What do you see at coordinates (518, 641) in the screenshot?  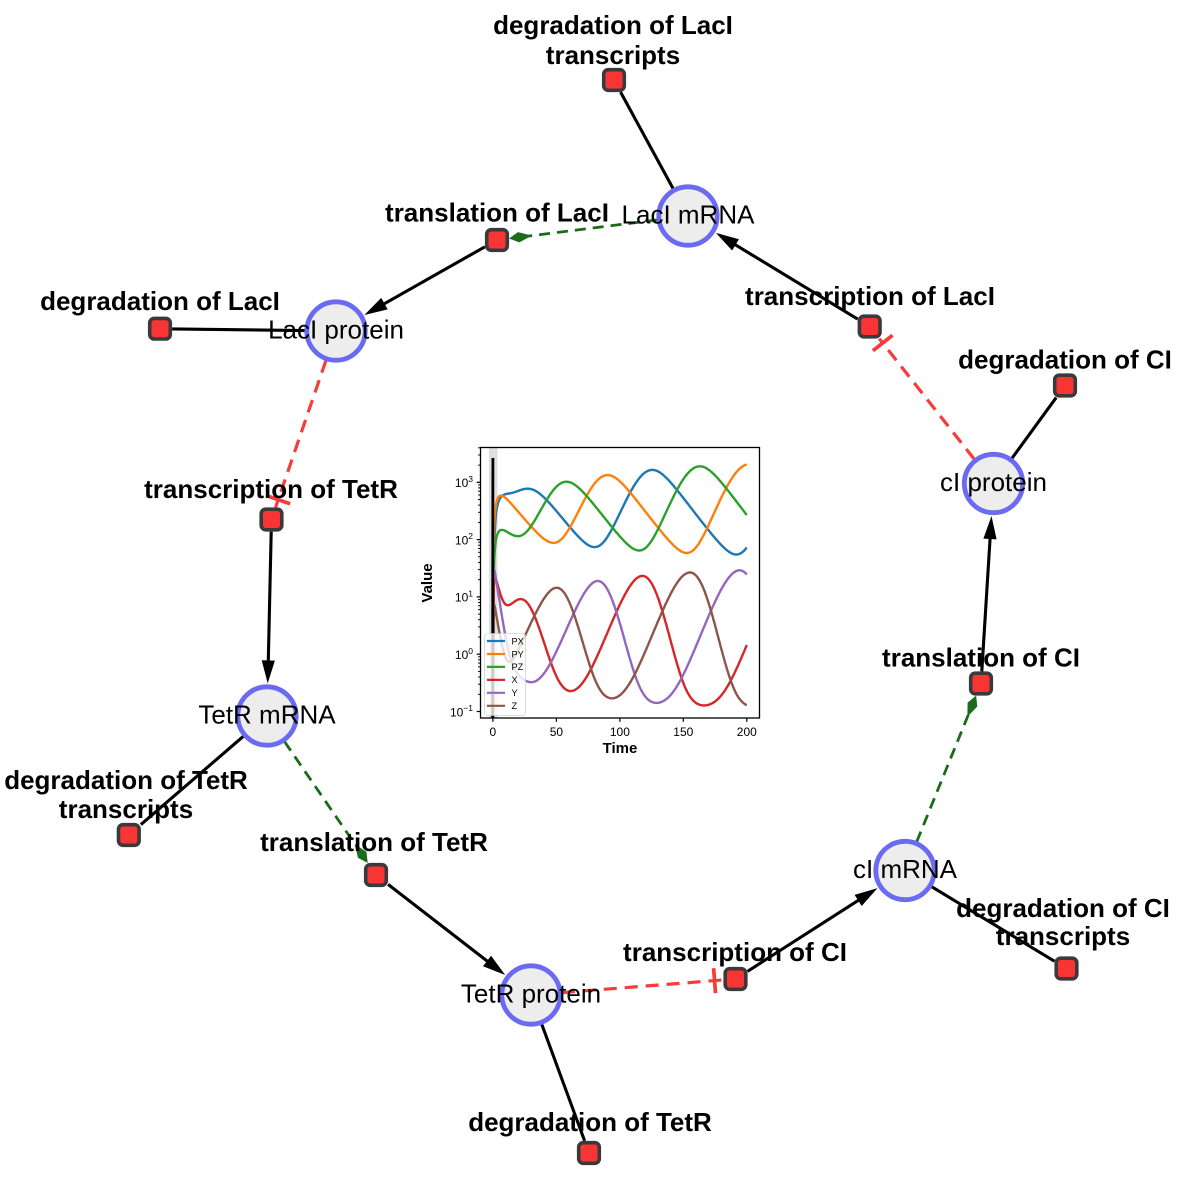 I see `svg-text: PX` at bounding box center [518, 641].